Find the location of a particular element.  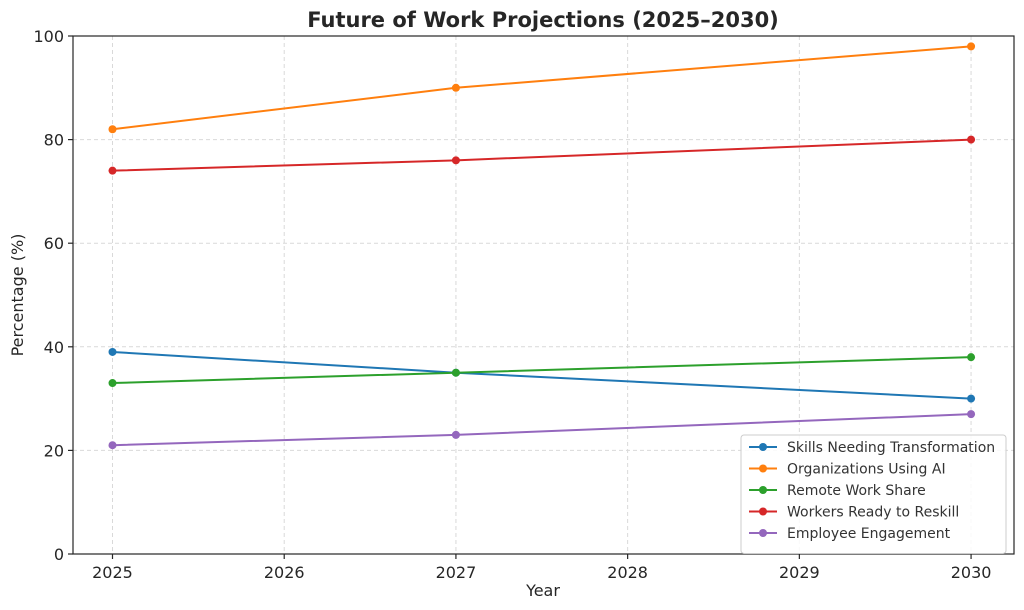

chart-title: Future of Work Projections (2025–2030) is located at coordinates (543, 20).